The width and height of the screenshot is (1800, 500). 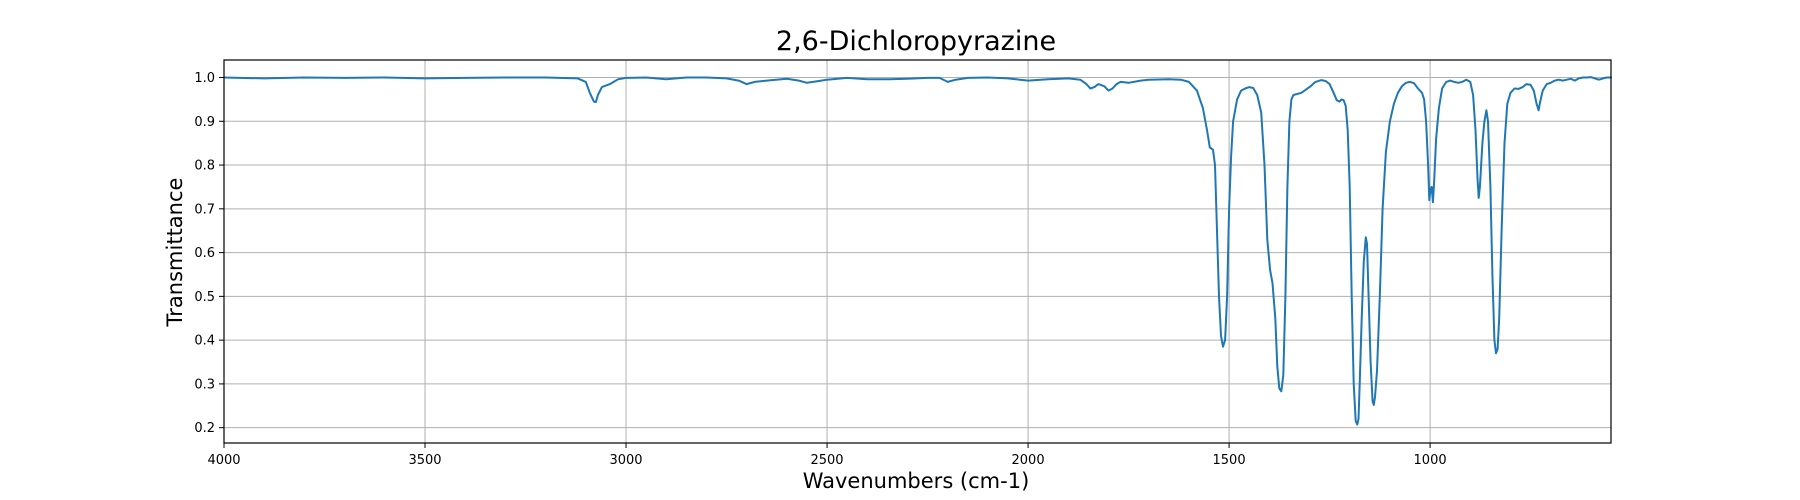 What do you see at coordinates (916, 41) in the screenshot?
I see `chart-title: 2,6-Dichloropyrazine` at bounding box center [916, 41].